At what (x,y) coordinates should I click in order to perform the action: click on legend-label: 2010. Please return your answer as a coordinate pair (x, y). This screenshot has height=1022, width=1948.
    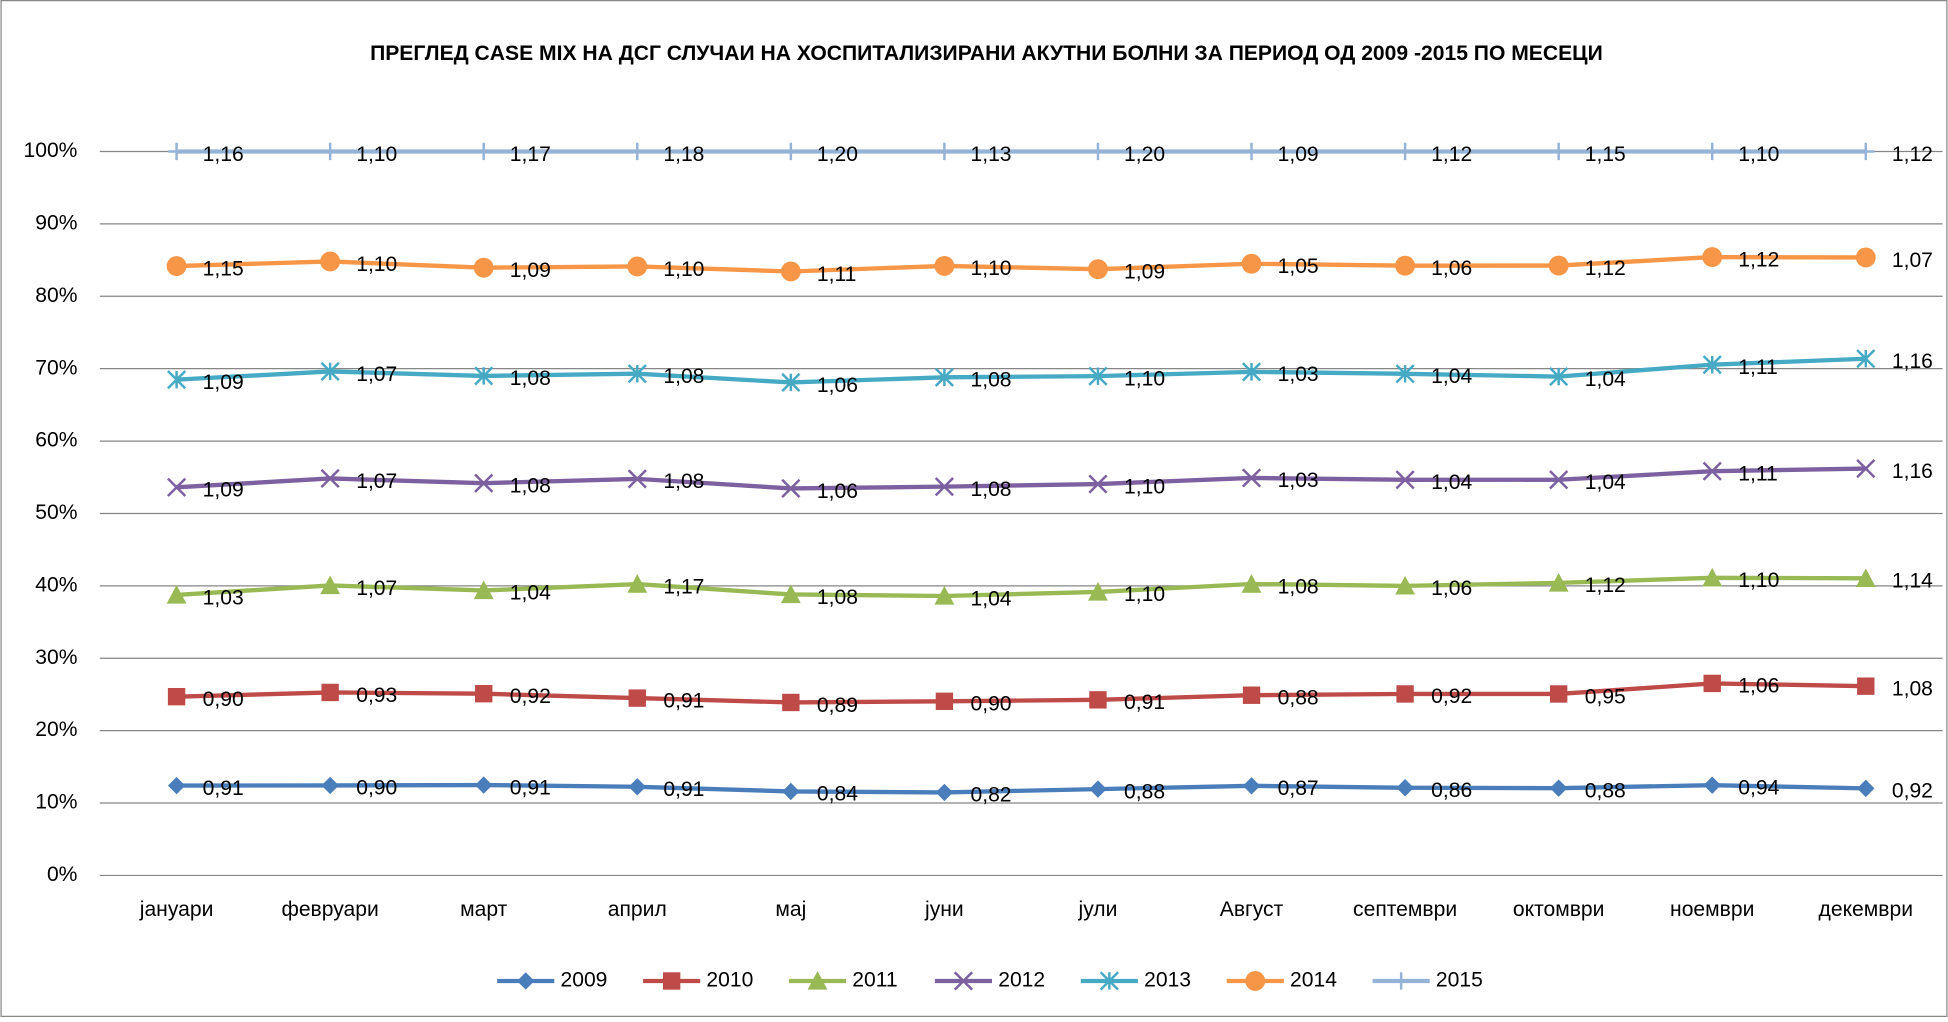
    Looking at the image, I should click on (729, 980).